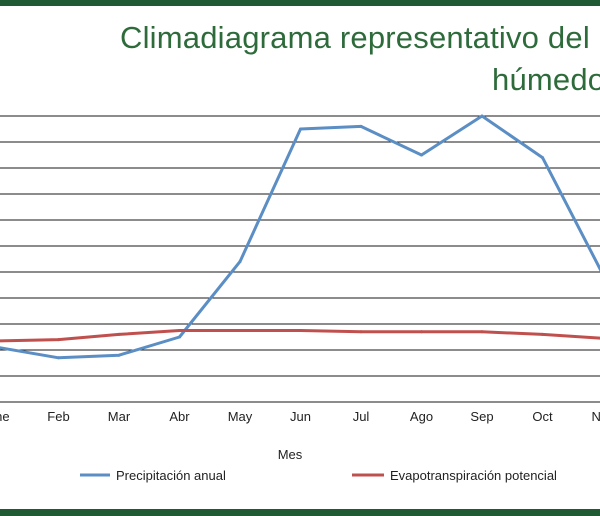 Image resolution: width=600 pixels, height=516 pixels. What do you see at coordinates (179, 416) in the screenshot?
I see `x-tick-label: Abr` at bounding box center [179, 416].